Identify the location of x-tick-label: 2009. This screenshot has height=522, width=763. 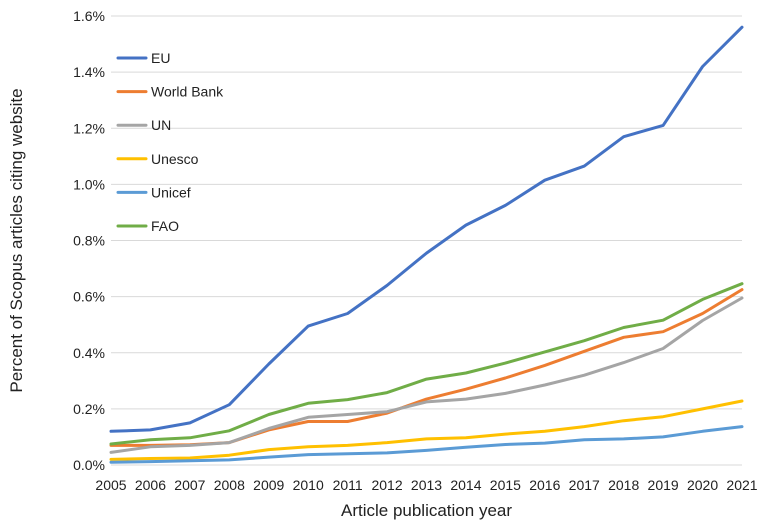
(268, 485).